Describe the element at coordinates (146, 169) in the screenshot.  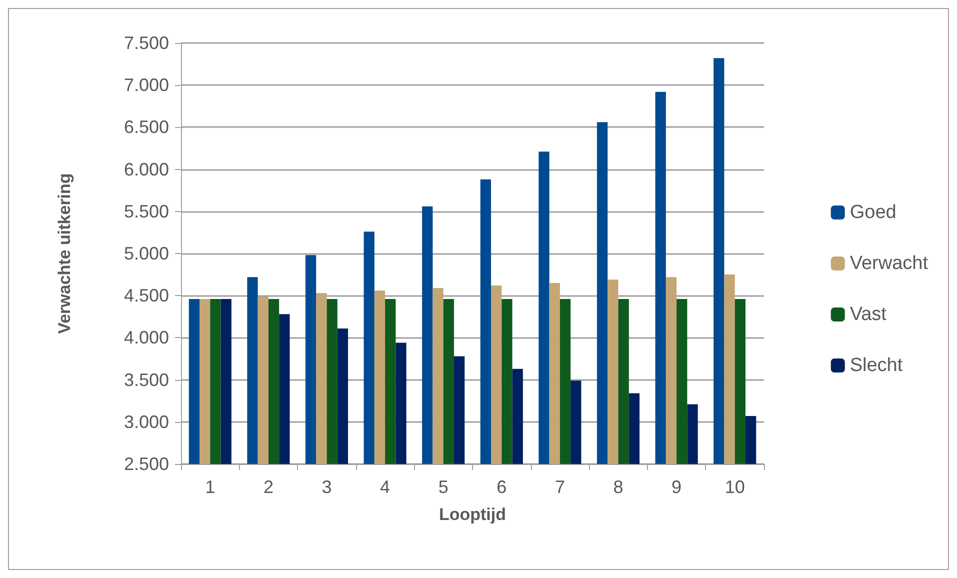
I see `y-tick-label: 6.000` at that location.